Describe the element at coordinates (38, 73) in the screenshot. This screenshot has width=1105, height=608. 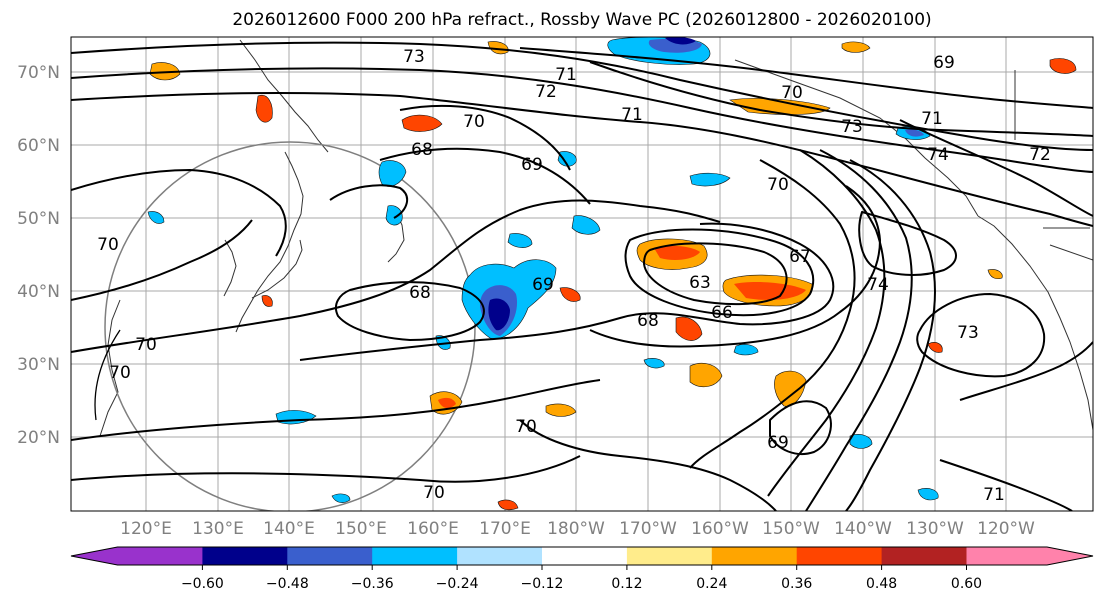
I see `lat-label: 70°N` at that location.